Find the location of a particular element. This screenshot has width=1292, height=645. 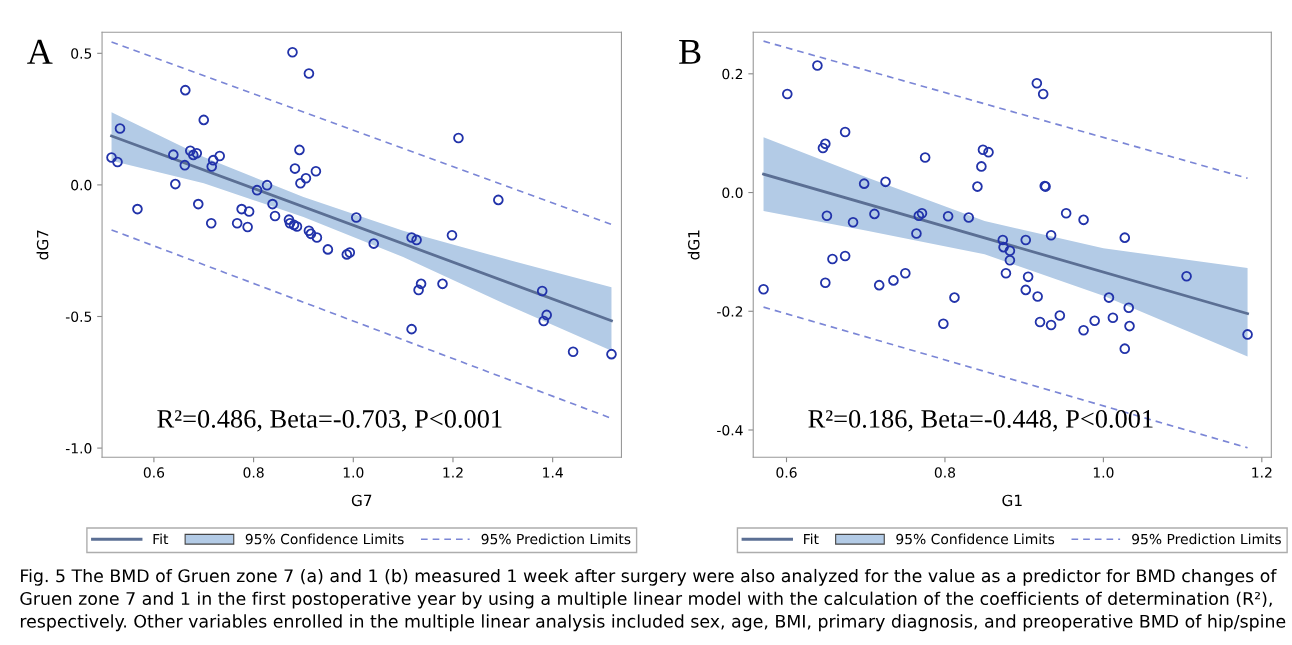

y-tick-label: 0.2 is located at coordinates (732, 74).